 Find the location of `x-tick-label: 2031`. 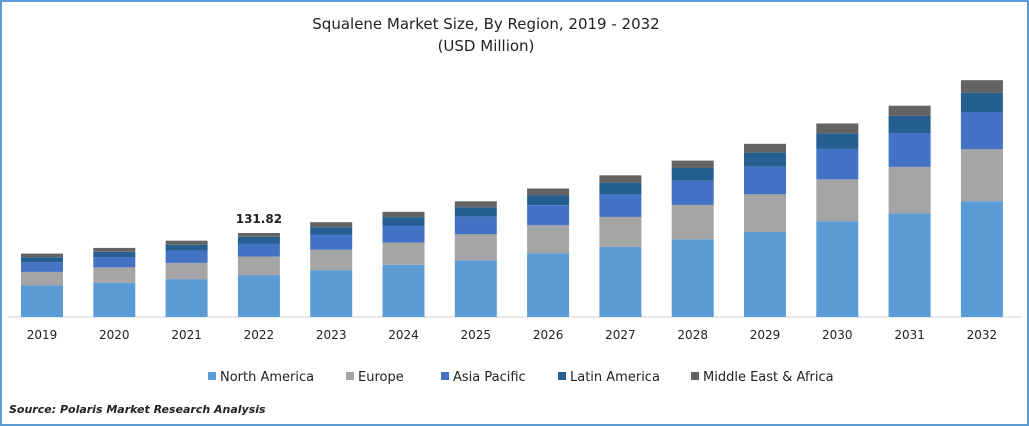

x-tick-label: 2031 is located at coordinates (909, 335).